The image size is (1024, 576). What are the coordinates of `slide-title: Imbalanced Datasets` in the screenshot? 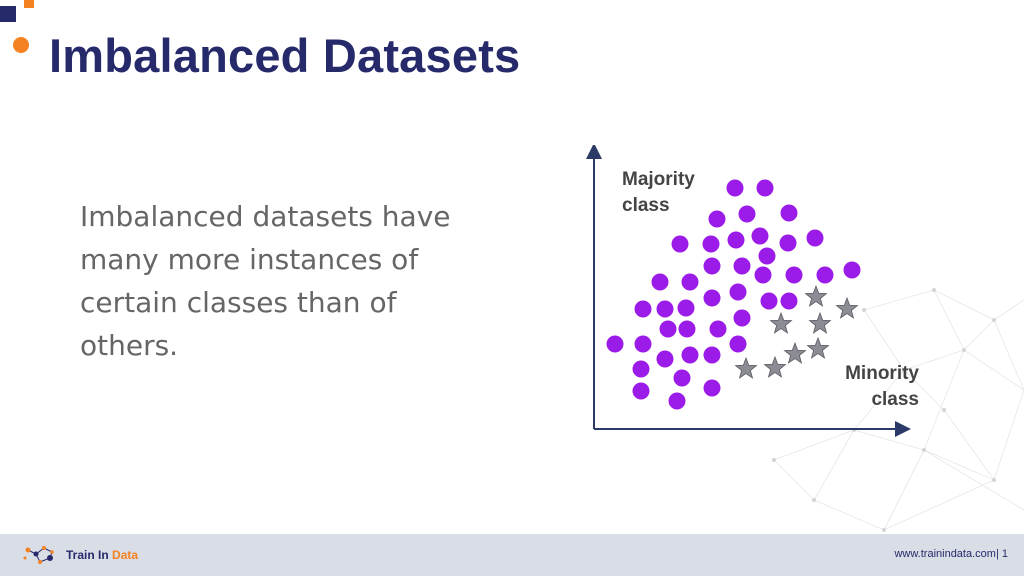 It's located at (285, 55).